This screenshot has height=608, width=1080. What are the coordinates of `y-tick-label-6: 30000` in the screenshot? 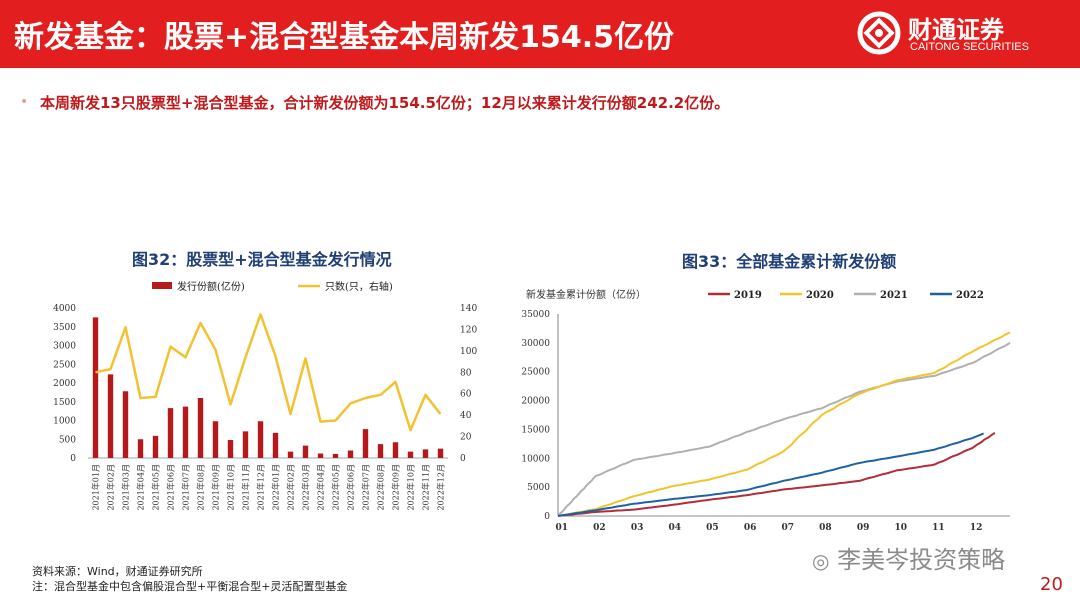 It's located at (535, 344).